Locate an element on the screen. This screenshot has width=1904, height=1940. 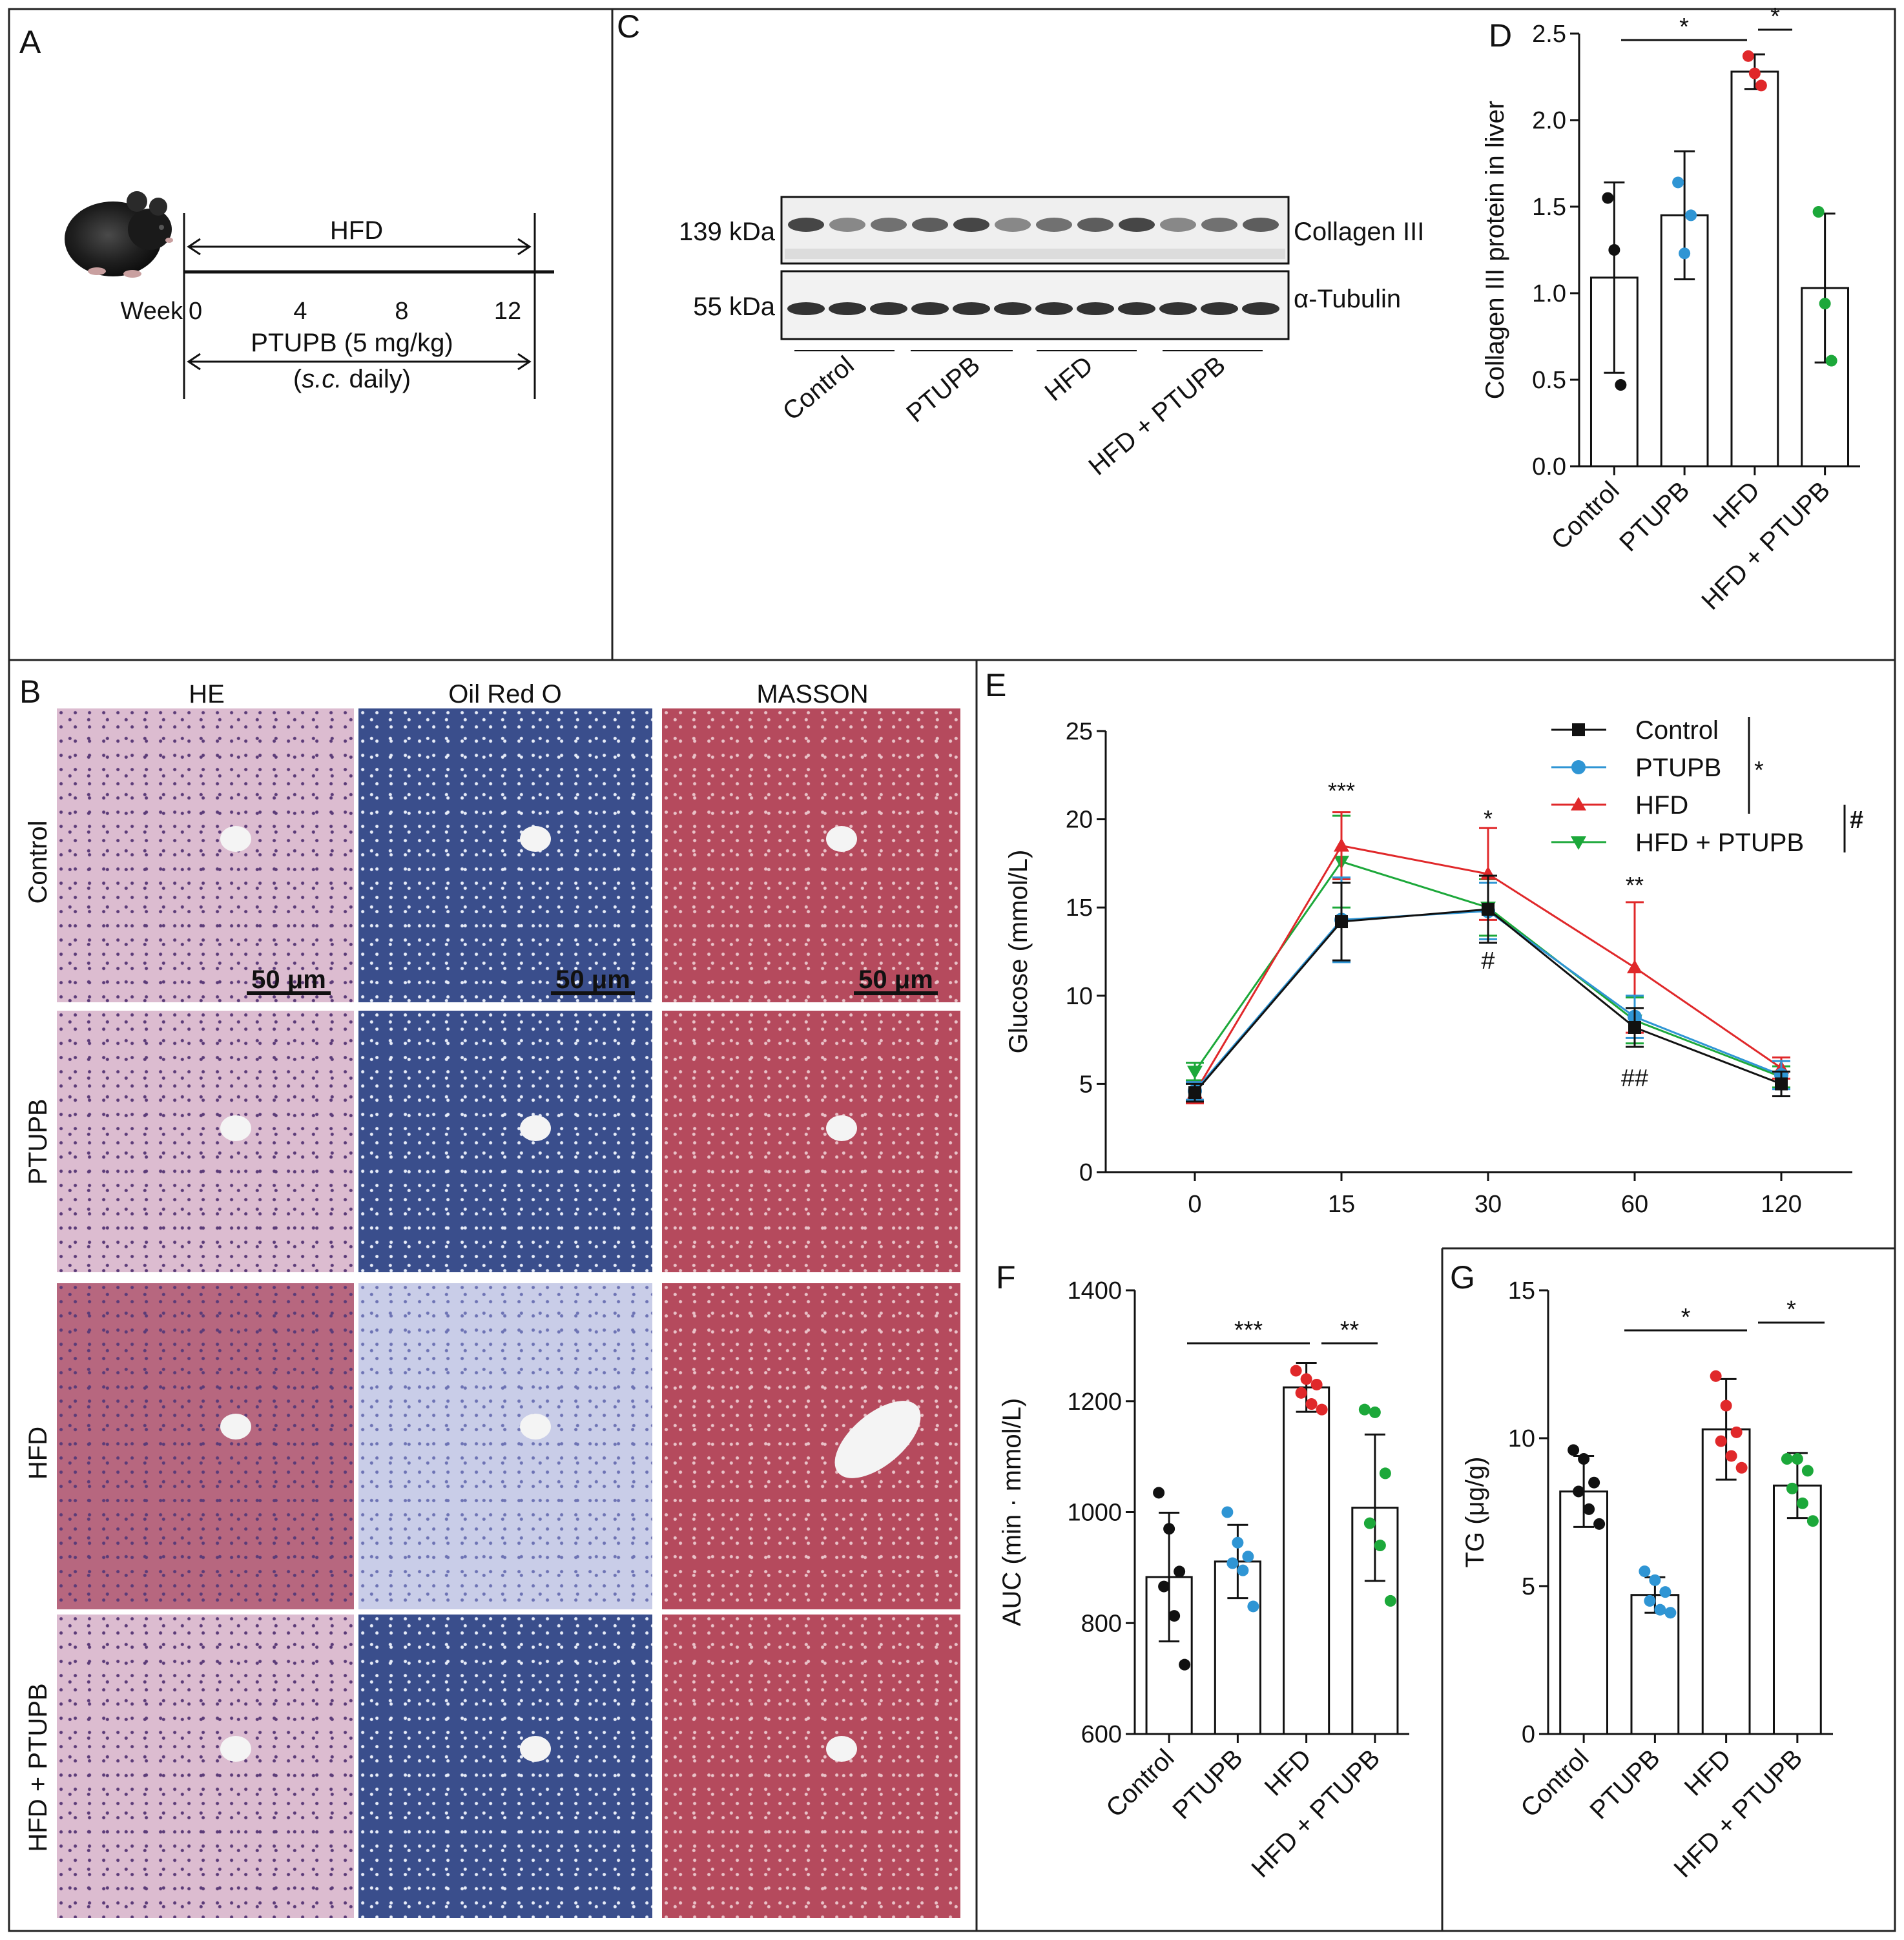
y-tick-label: 800 is located at coordinates (1101, 1623).